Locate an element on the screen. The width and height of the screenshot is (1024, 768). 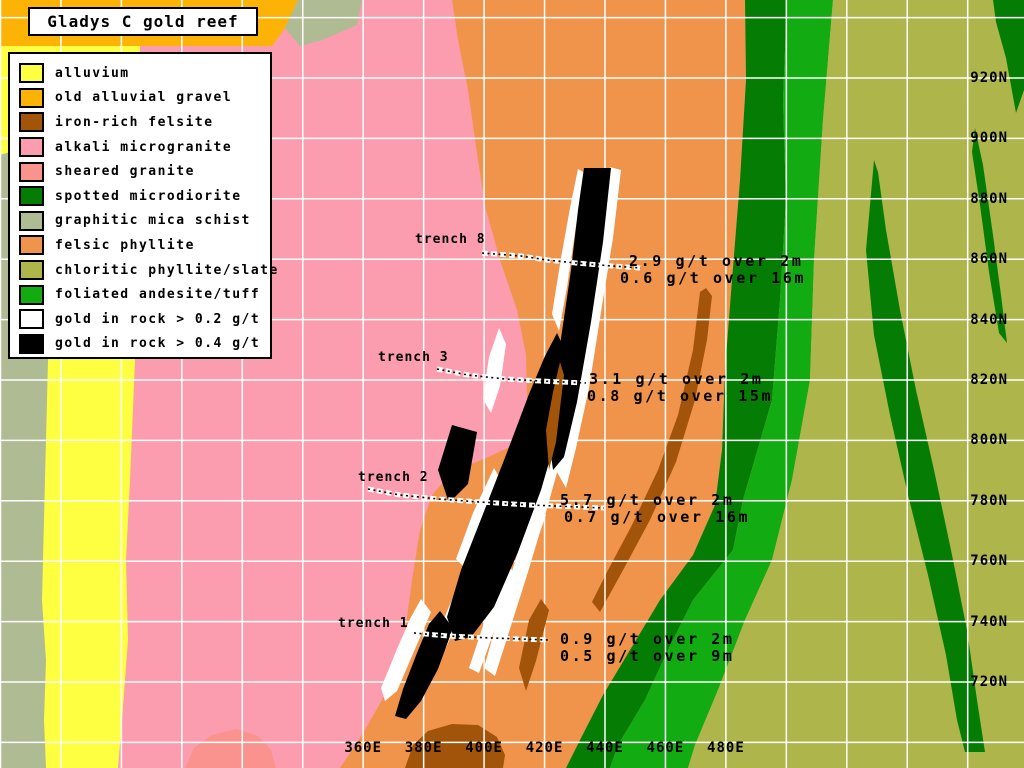
easting-label: 440E is located at coordinates (605, 748).